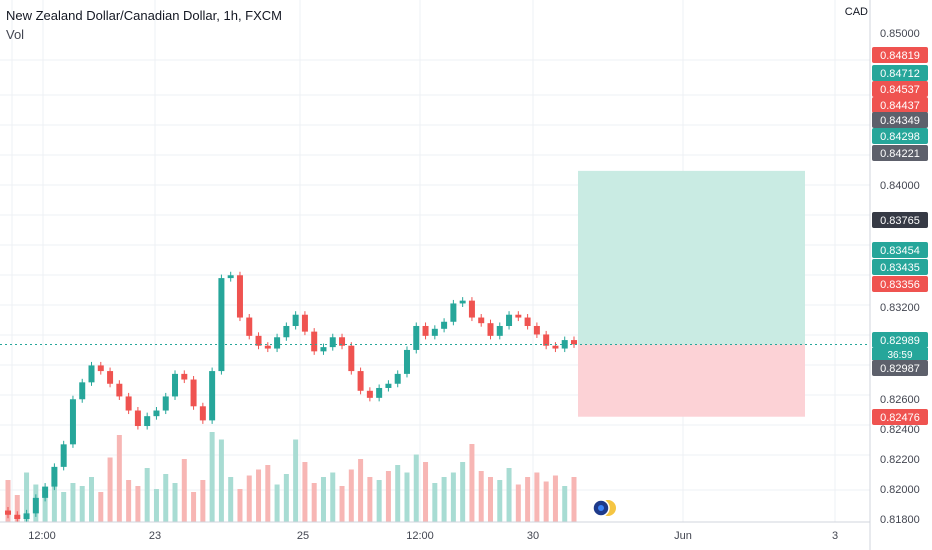 This screenshot has width=932, height=550. Describe the element at coordinates (155, 536) in the screenshot. I see `time-tick-label: 23` at that location.